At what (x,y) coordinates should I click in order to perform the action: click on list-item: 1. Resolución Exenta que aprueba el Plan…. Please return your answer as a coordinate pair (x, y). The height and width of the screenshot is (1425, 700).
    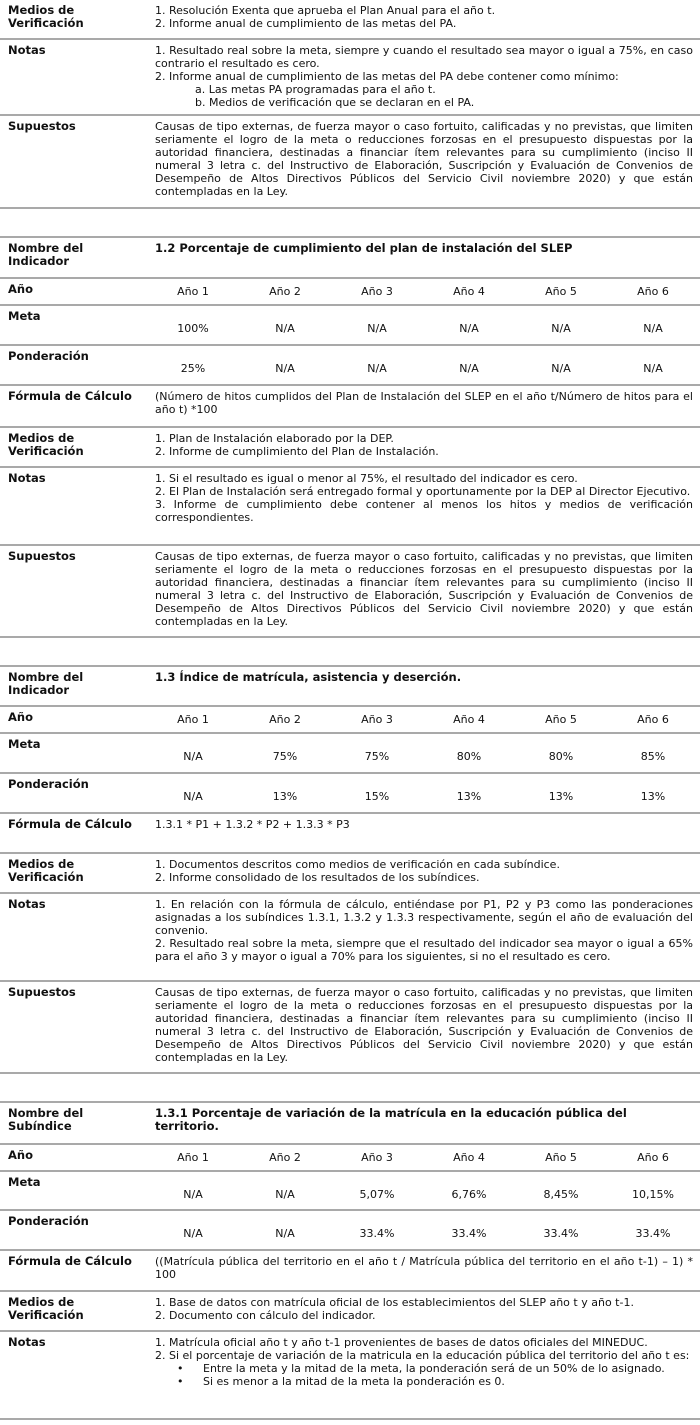
    Looking at the image, I should click on (325, 10).